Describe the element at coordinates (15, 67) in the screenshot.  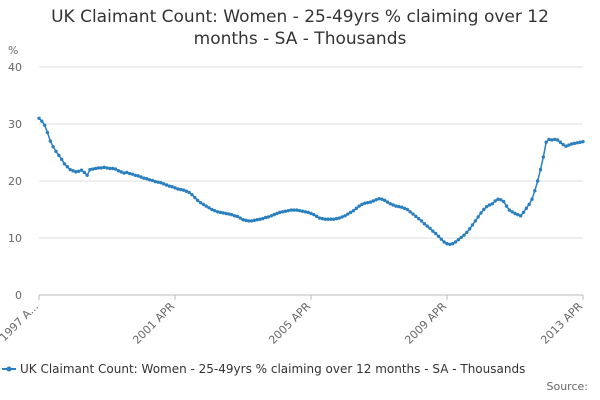
I see `y-tick-label: 40` at that location.